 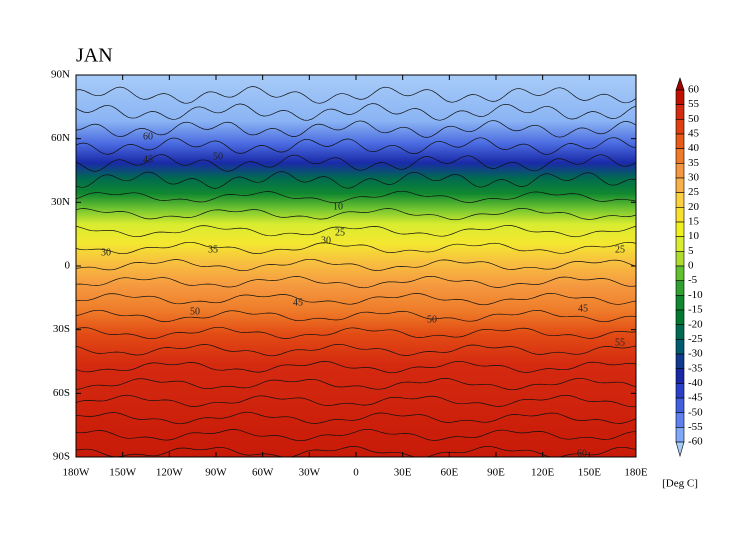 I want to click on colorbar-label: -40, so click(x=695, y=383).